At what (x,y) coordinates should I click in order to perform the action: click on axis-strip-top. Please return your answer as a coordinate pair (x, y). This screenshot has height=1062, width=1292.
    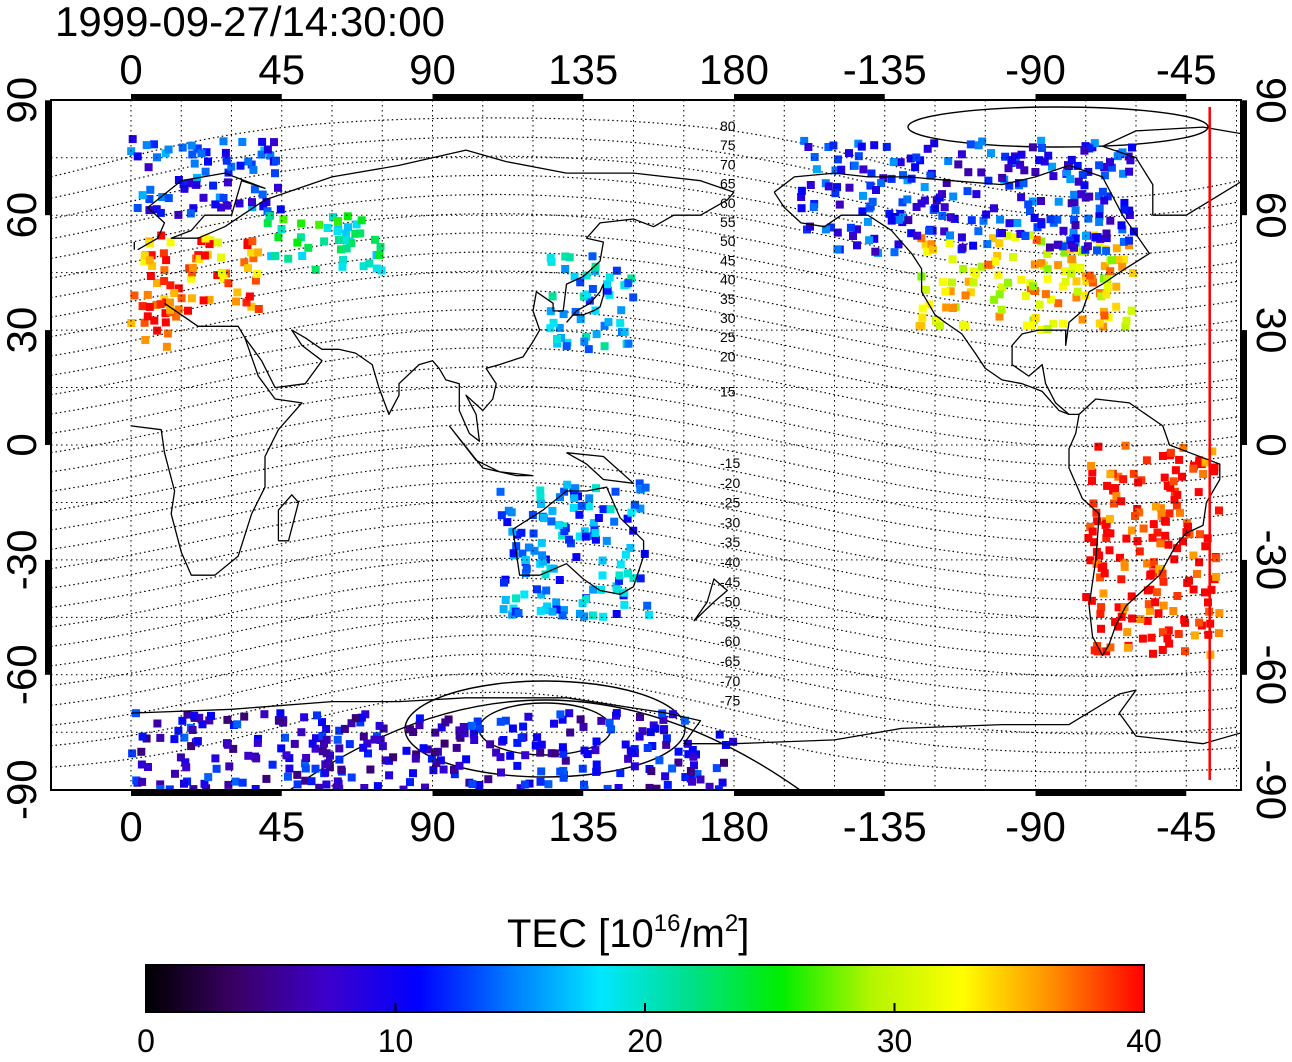
    Looking at the image, I should click on (508, 97).